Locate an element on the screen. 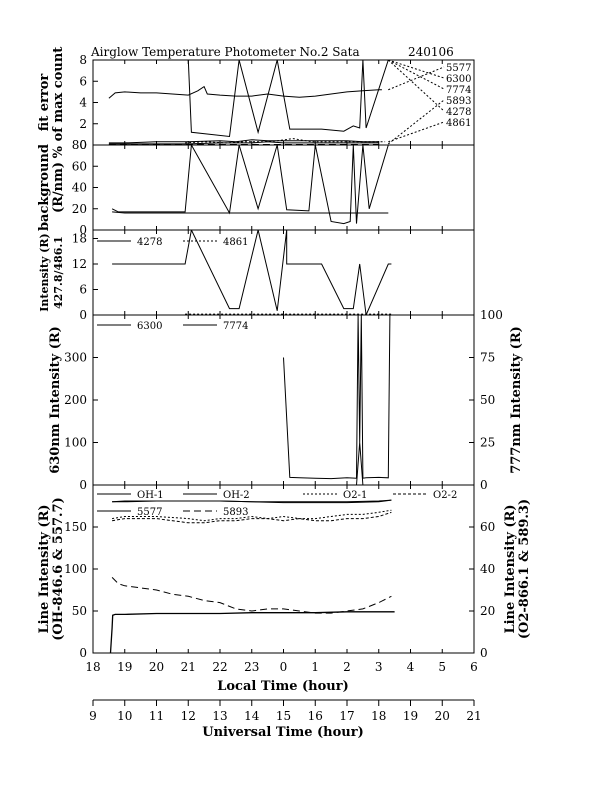 The height and width of the screenshot is (792, 612). legend-label-6300: 6300 is located at coordinates (149, 326).